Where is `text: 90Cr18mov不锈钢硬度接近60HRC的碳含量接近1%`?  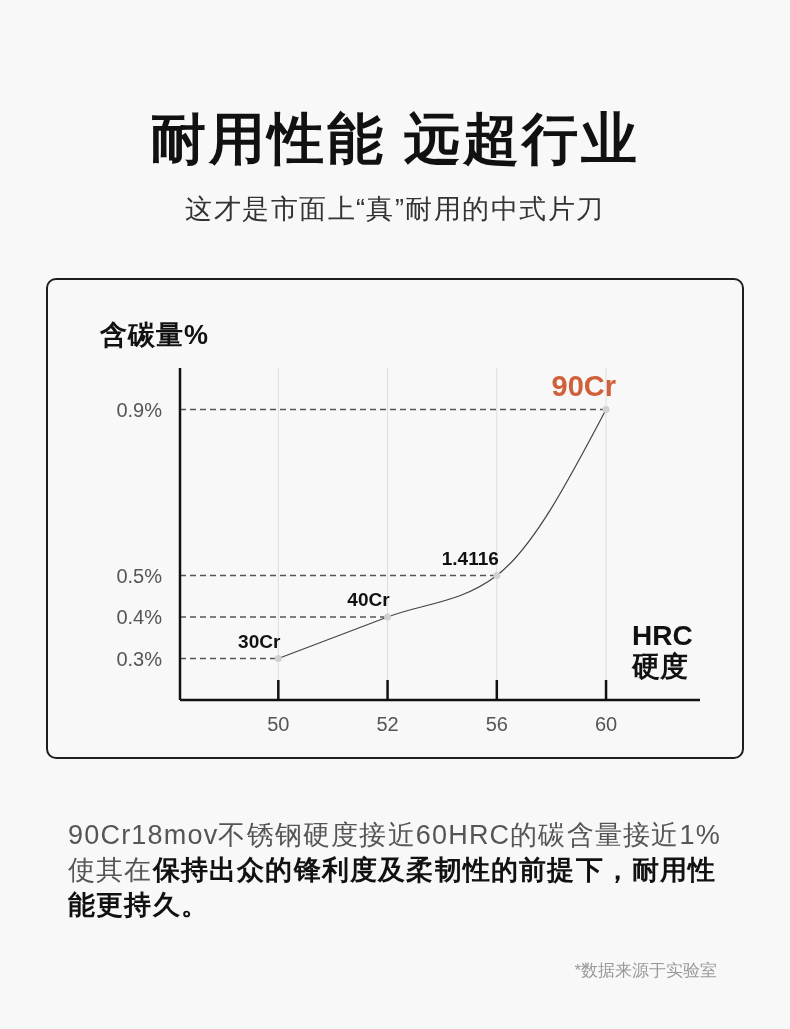 text: 90Cr18mov不锈钢硬度接近60HRC的碳含量接近1% is located at coordinates (394, 835).